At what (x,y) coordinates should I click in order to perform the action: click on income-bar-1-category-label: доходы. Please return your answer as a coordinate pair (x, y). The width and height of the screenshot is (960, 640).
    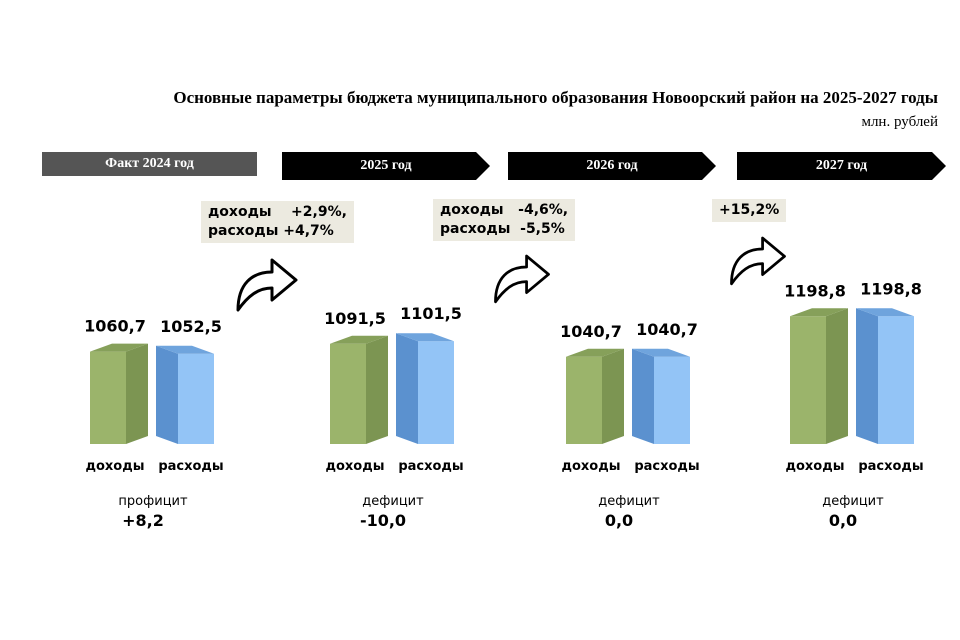
    Looking at the image, I should click on (354, 466).